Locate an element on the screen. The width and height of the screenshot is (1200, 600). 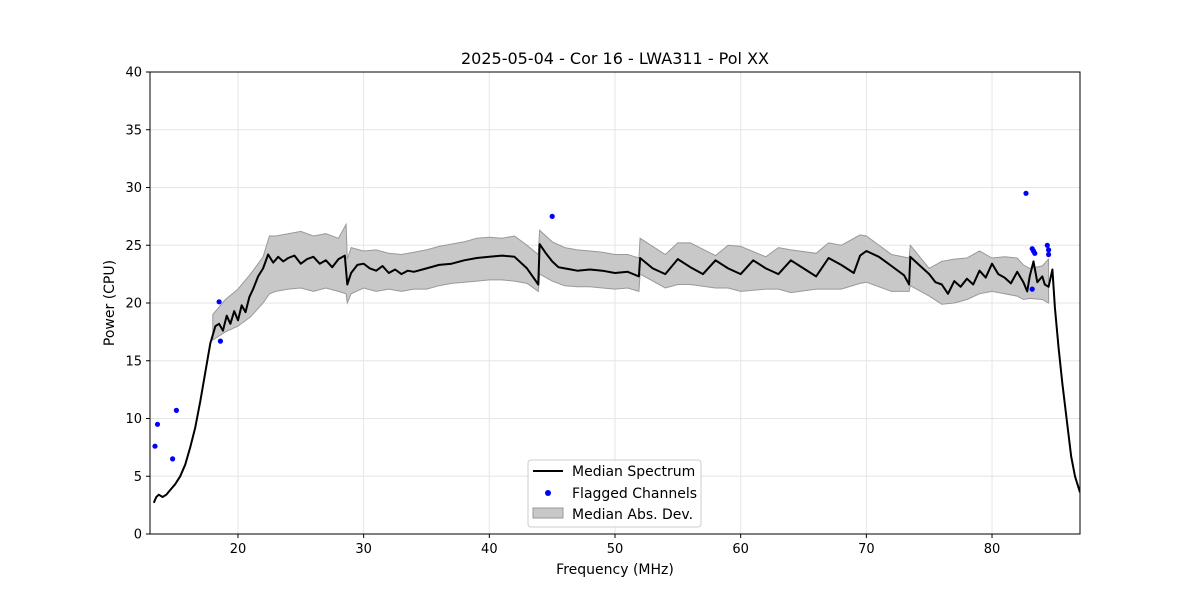
x-tick-label: 50 is located at coordinates (615, 549).